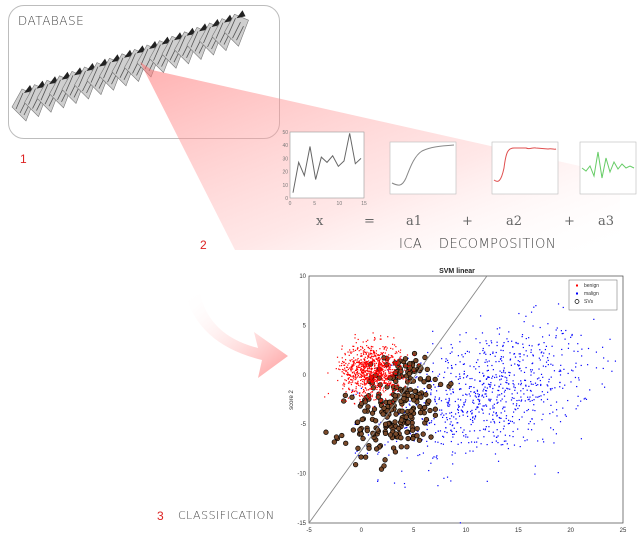 This screenshot has width=640, height=540. Describe the element at coordinates (301, 475) in the screenshot. I see `y-tick-label: -10` at that location.